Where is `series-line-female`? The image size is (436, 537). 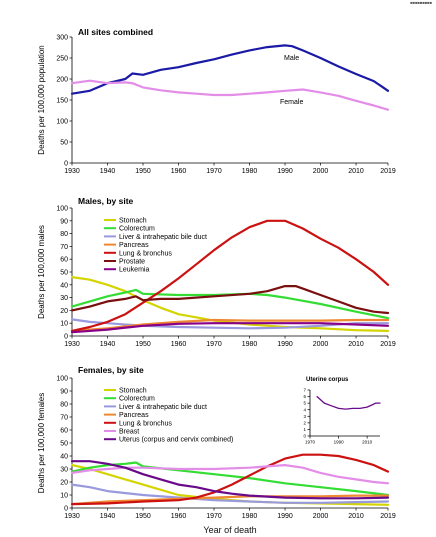 series-line-female is located at coordinates (230, 95).